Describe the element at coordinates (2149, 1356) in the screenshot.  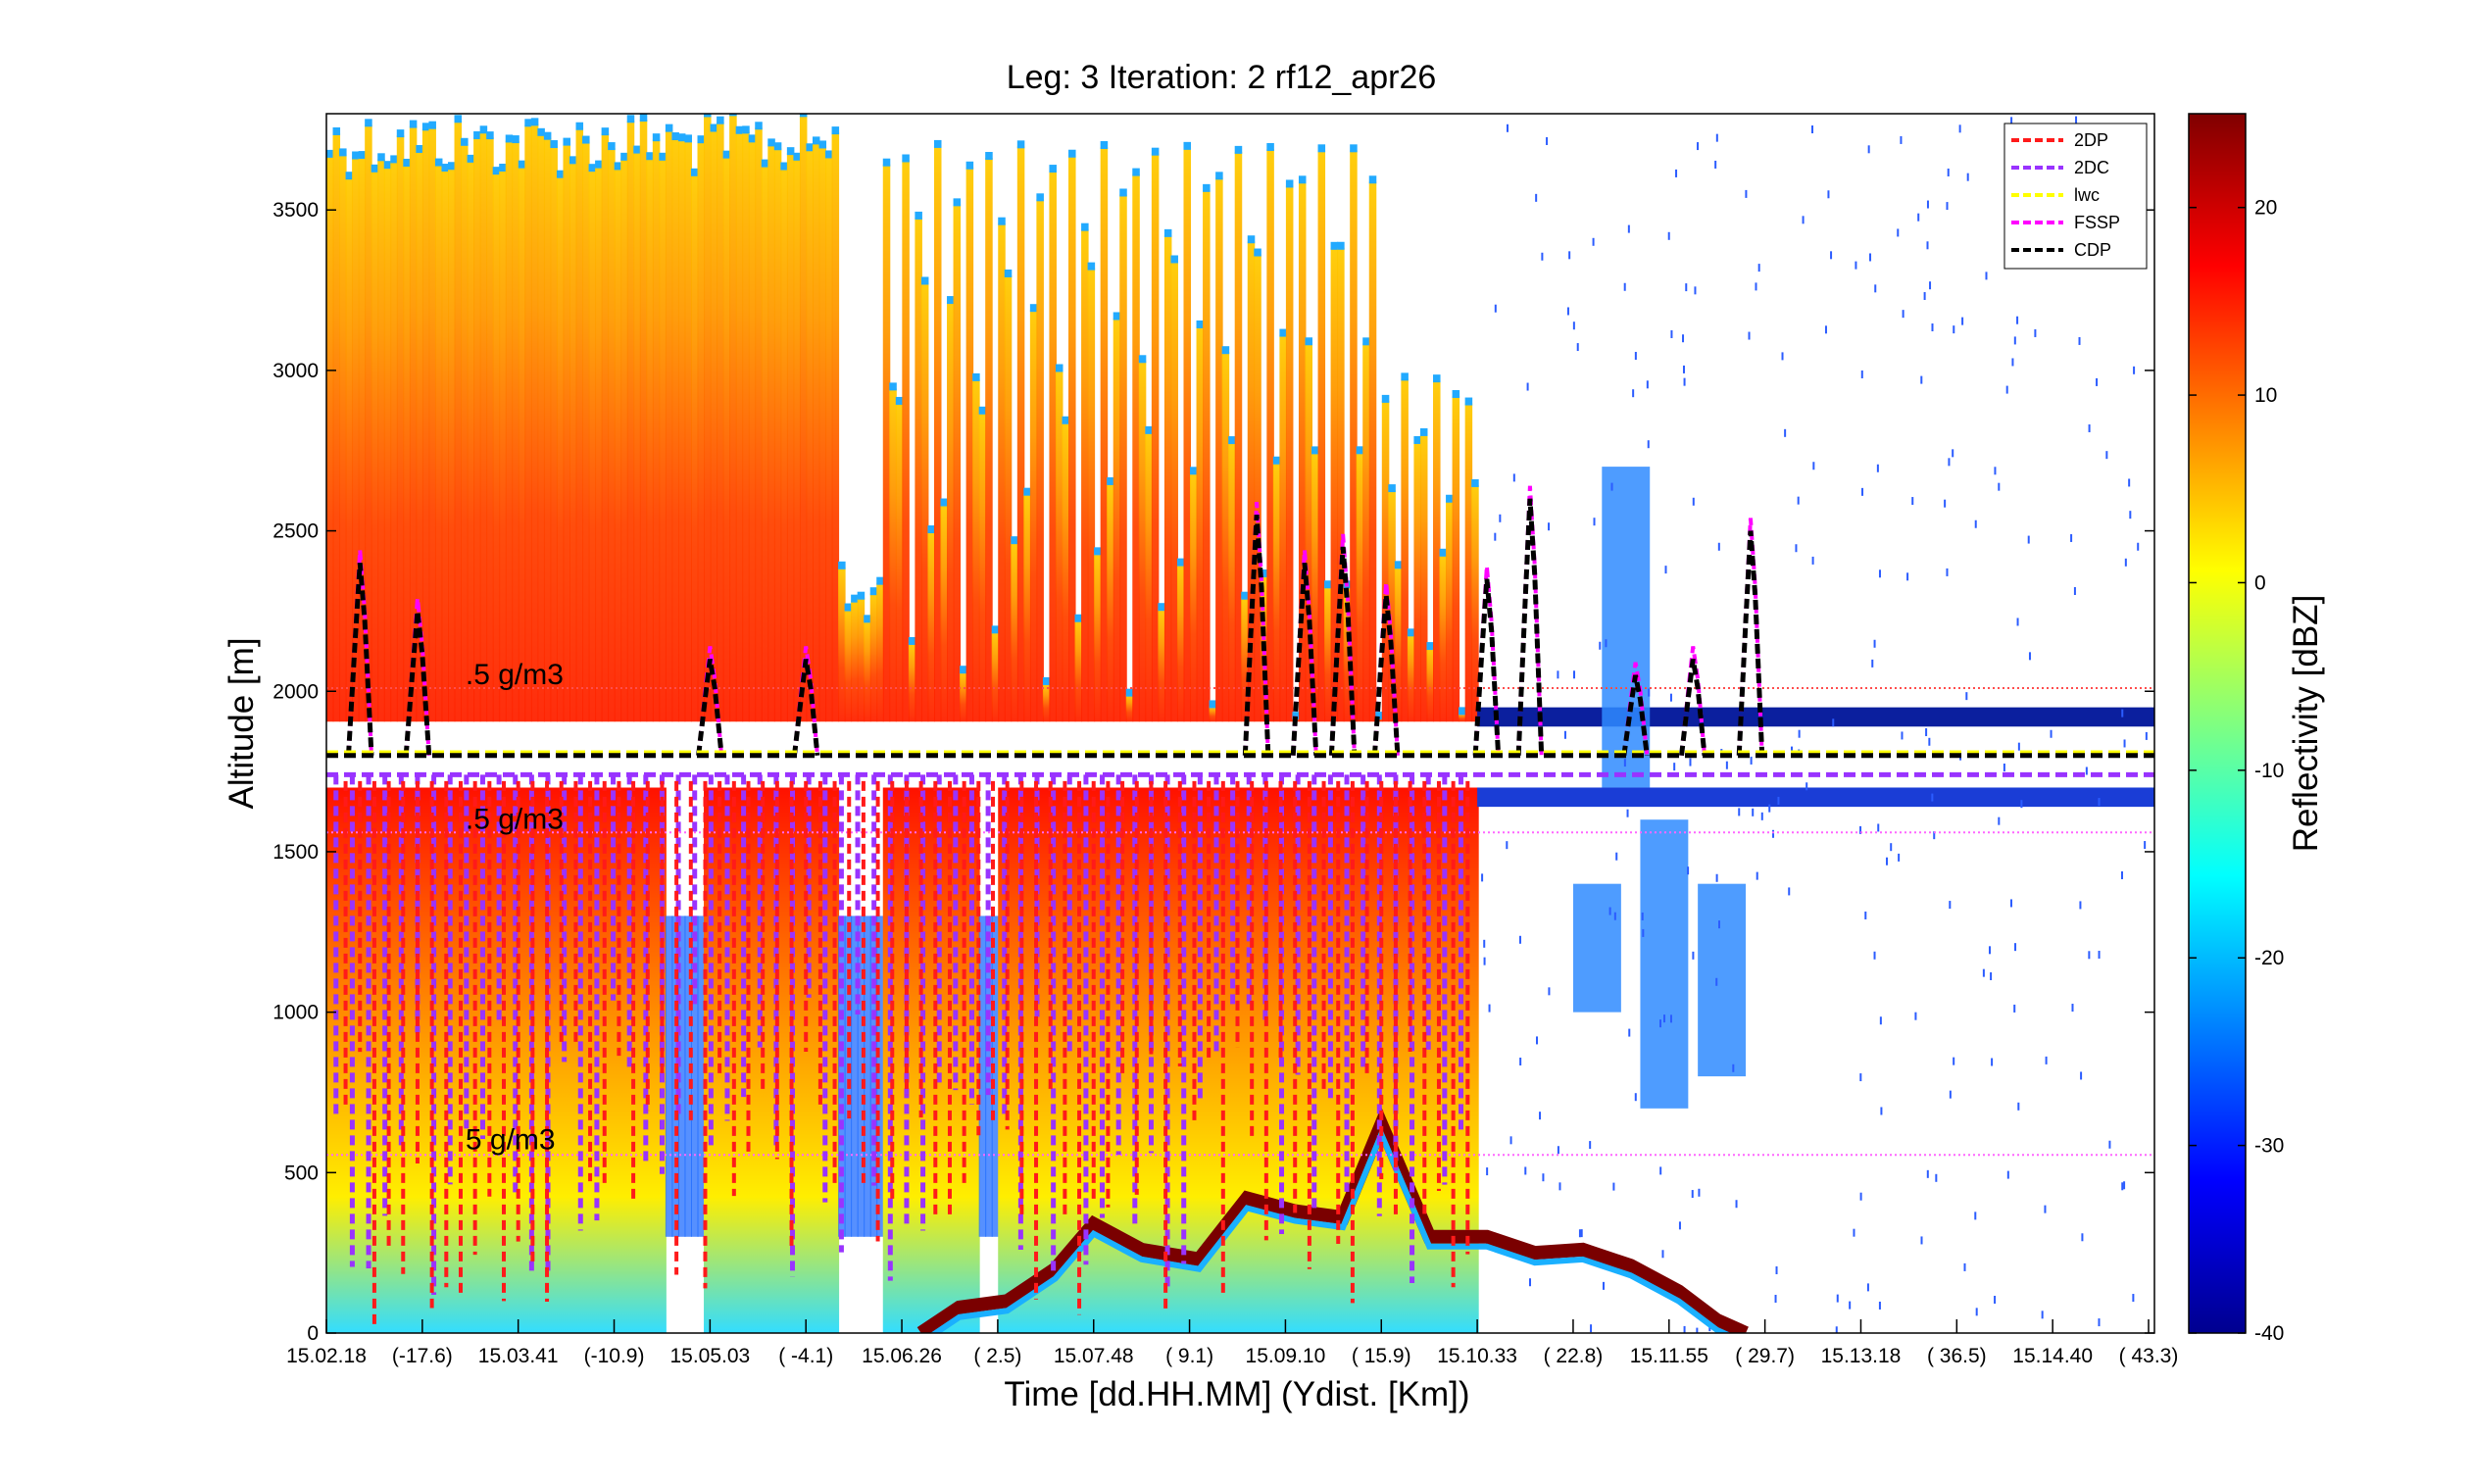
I see `x-tick-label: ( 43.3)` at that location.